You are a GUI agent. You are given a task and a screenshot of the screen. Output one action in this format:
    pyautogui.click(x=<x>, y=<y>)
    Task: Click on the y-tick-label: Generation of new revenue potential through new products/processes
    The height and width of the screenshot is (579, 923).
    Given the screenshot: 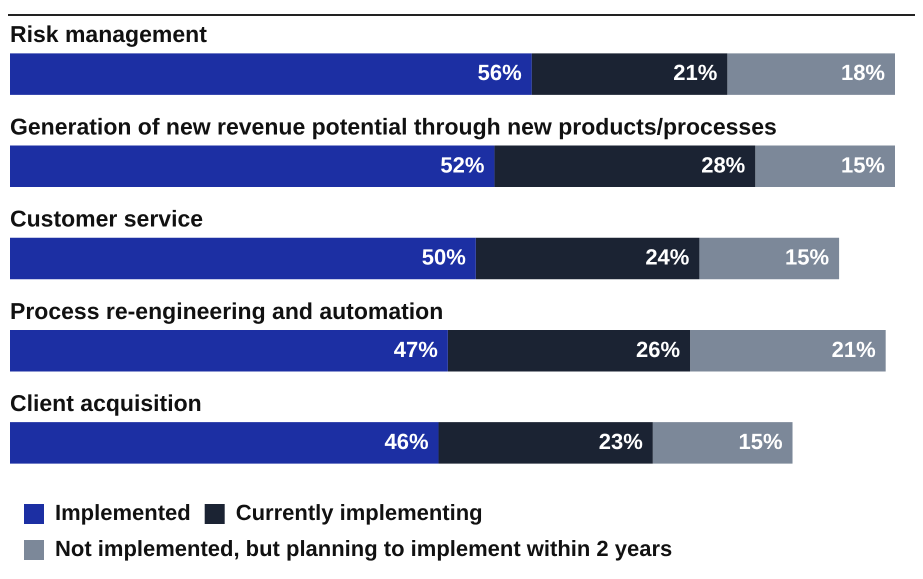 What is the action you would take?
    pyautogui.click(x=393, y=126)
    